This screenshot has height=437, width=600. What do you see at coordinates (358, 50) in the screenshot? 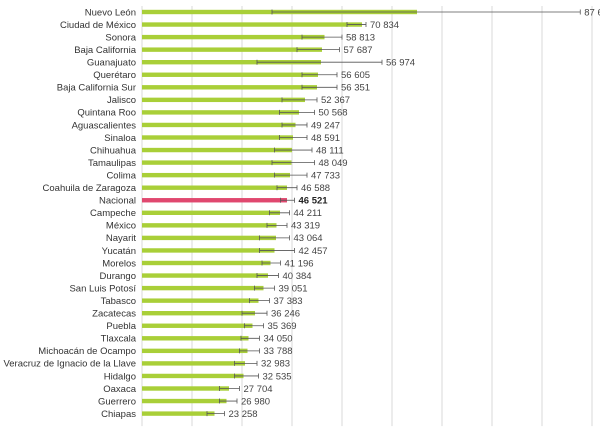
I see `value-label: 57 687` at bounding box center [358, 50].